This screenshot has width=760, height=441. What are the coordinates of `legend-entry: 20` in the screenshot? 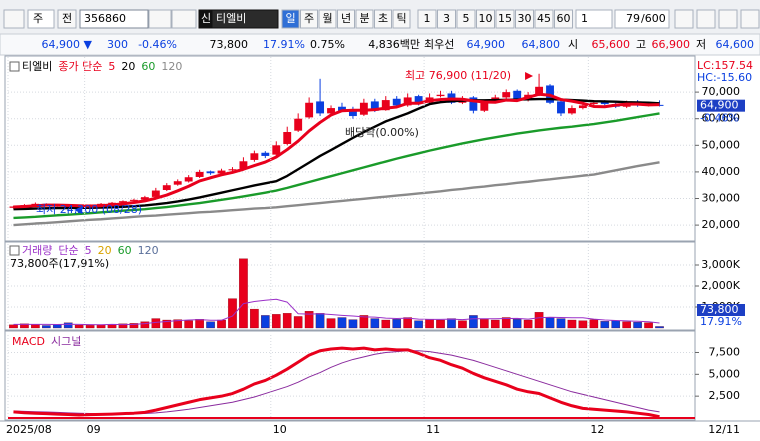 It's located at (105, 250).